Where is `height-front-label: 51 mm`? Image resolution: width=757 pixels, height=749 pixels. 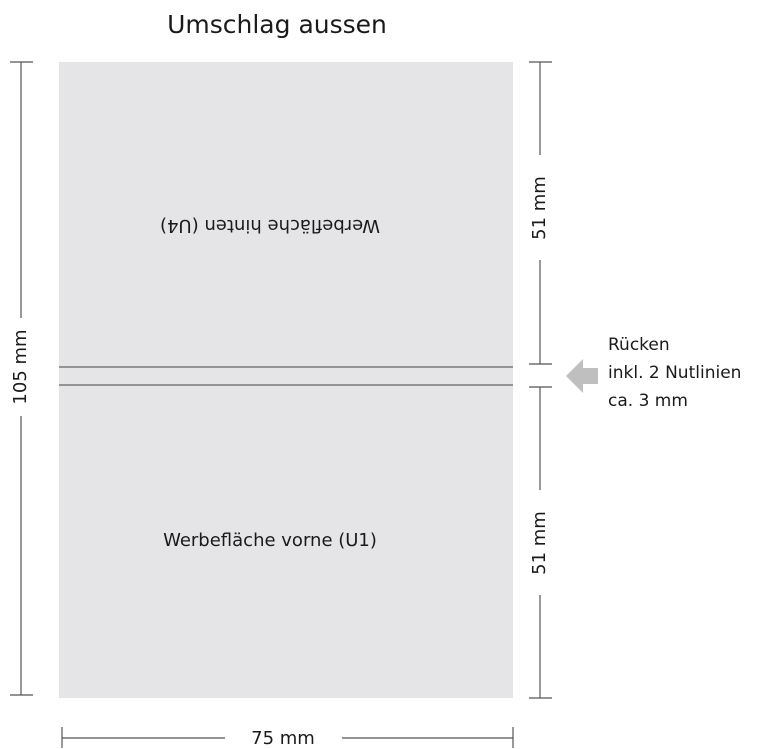 height-front-label: 51 mm is located at coordinates (539, 543).